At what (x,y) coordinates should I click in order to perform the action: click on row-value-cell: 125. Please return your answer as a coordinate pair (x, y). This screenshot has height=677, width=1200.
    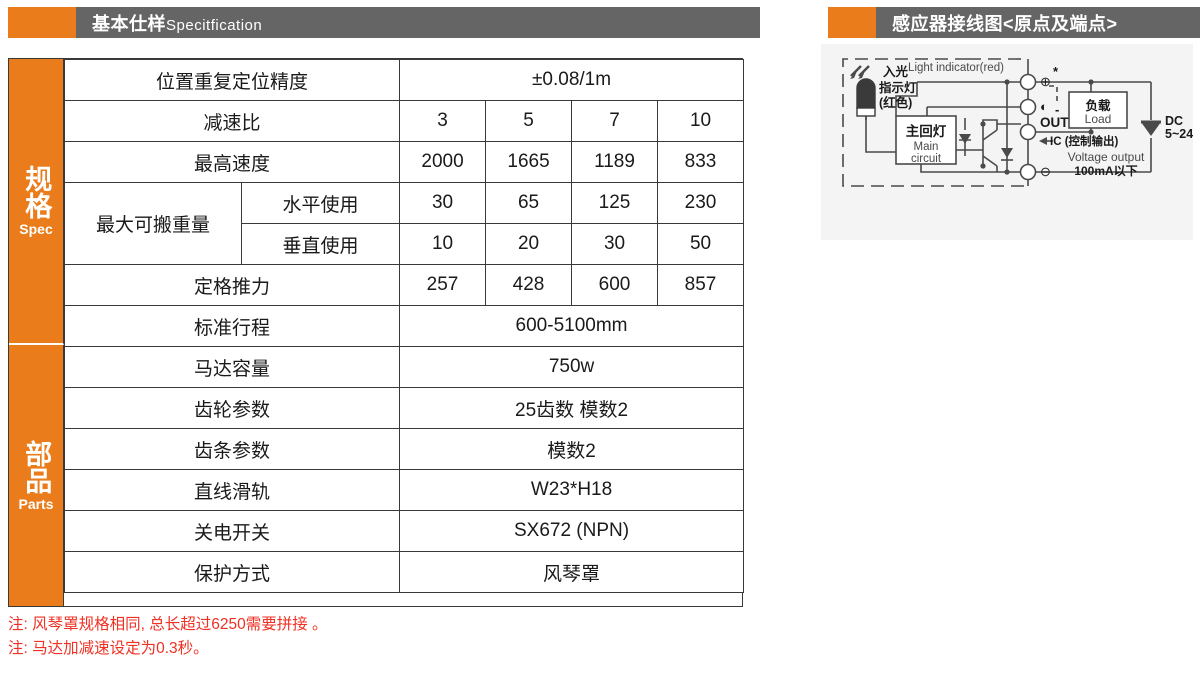
    Looking at the image, I should click on (615, 203).